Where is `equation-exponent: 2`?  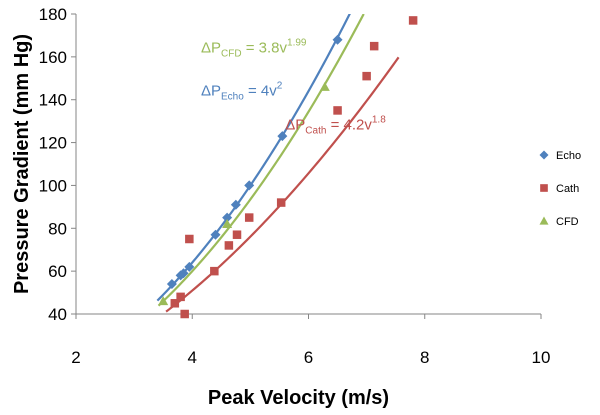
equation-exponent: 2 is located at coordinates (280, 85).